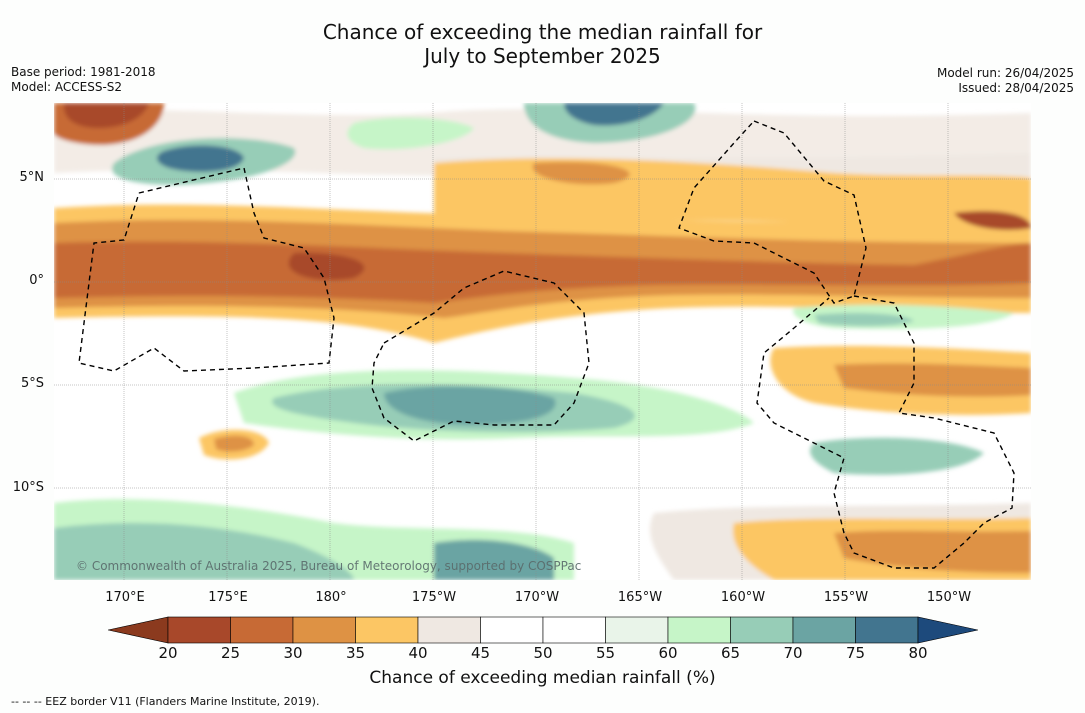 The width and height of the screenshot is (1085, 713). Describe the element at coordinates (640, 597) in the screenshot. I see `lon-label-165w: 165°W` at that location.